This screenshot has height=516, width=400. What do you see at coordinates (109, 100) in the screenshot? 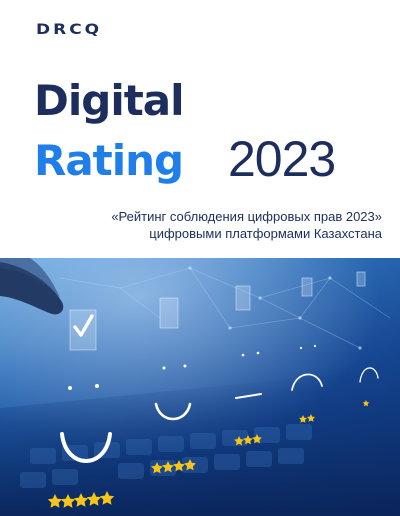
I see `title-digital: Digital` at bounding box center [109, 100].